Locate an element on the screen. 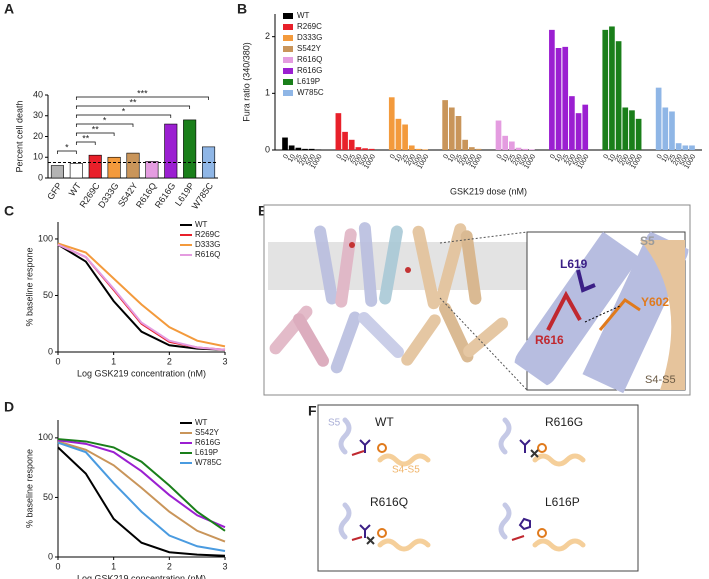 The image size is (709, 579). structure-label: S4-S5 is located at coordinates (660, 380).